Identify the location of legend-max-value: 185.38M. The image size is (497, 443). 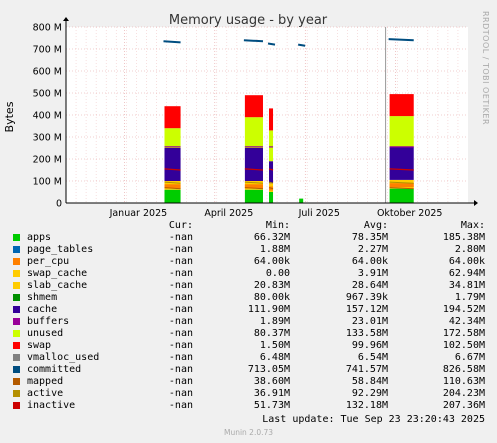
(463, 237).